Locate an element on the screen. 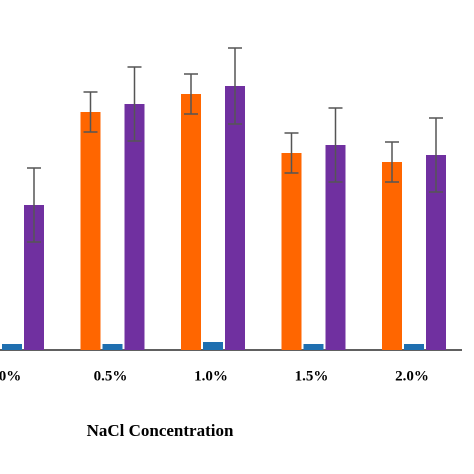  x-tick-label: 0.5% is located at coordinates (111, 376).